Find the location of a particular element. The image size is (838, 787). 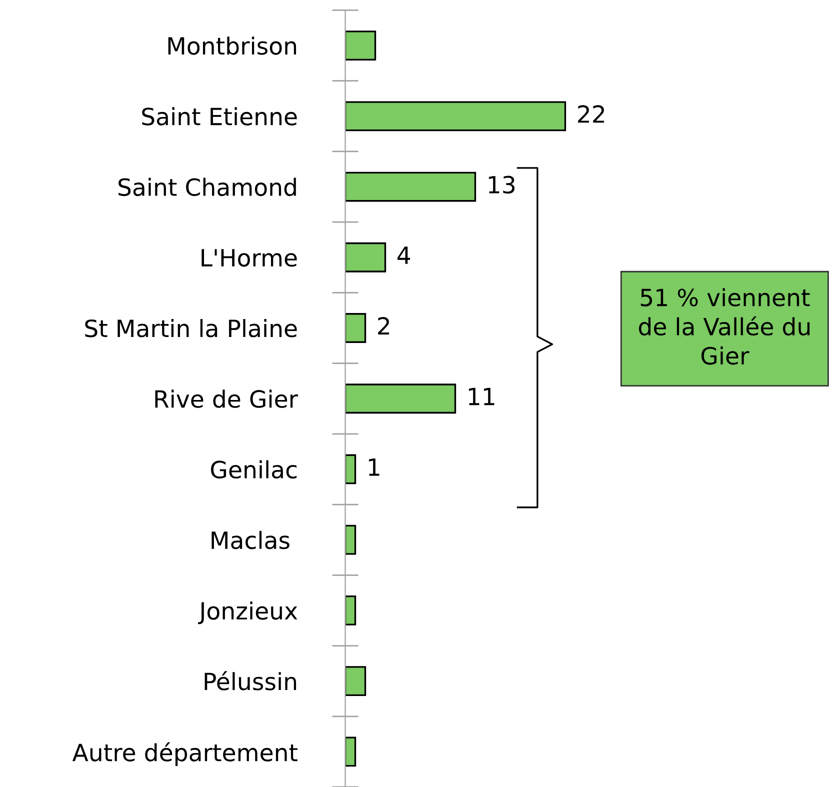

y-tick-label: Montbrison is located at coordinates (232, 45).